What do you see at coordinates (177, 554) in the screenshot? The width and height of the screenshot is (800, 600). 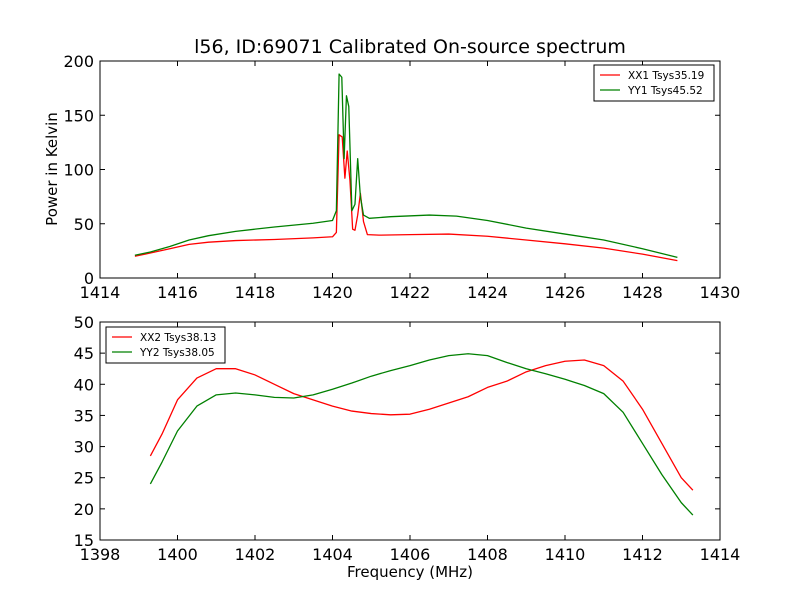 I see `x-tick-label: 1400` at bounding box center [177, 554].